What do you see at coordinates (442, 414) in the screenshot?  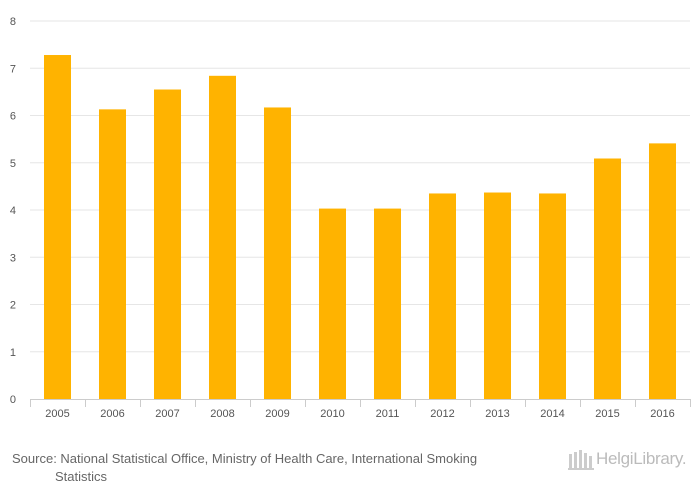 I see `x-tick-label: 2012` at bounding box center [442, 414].